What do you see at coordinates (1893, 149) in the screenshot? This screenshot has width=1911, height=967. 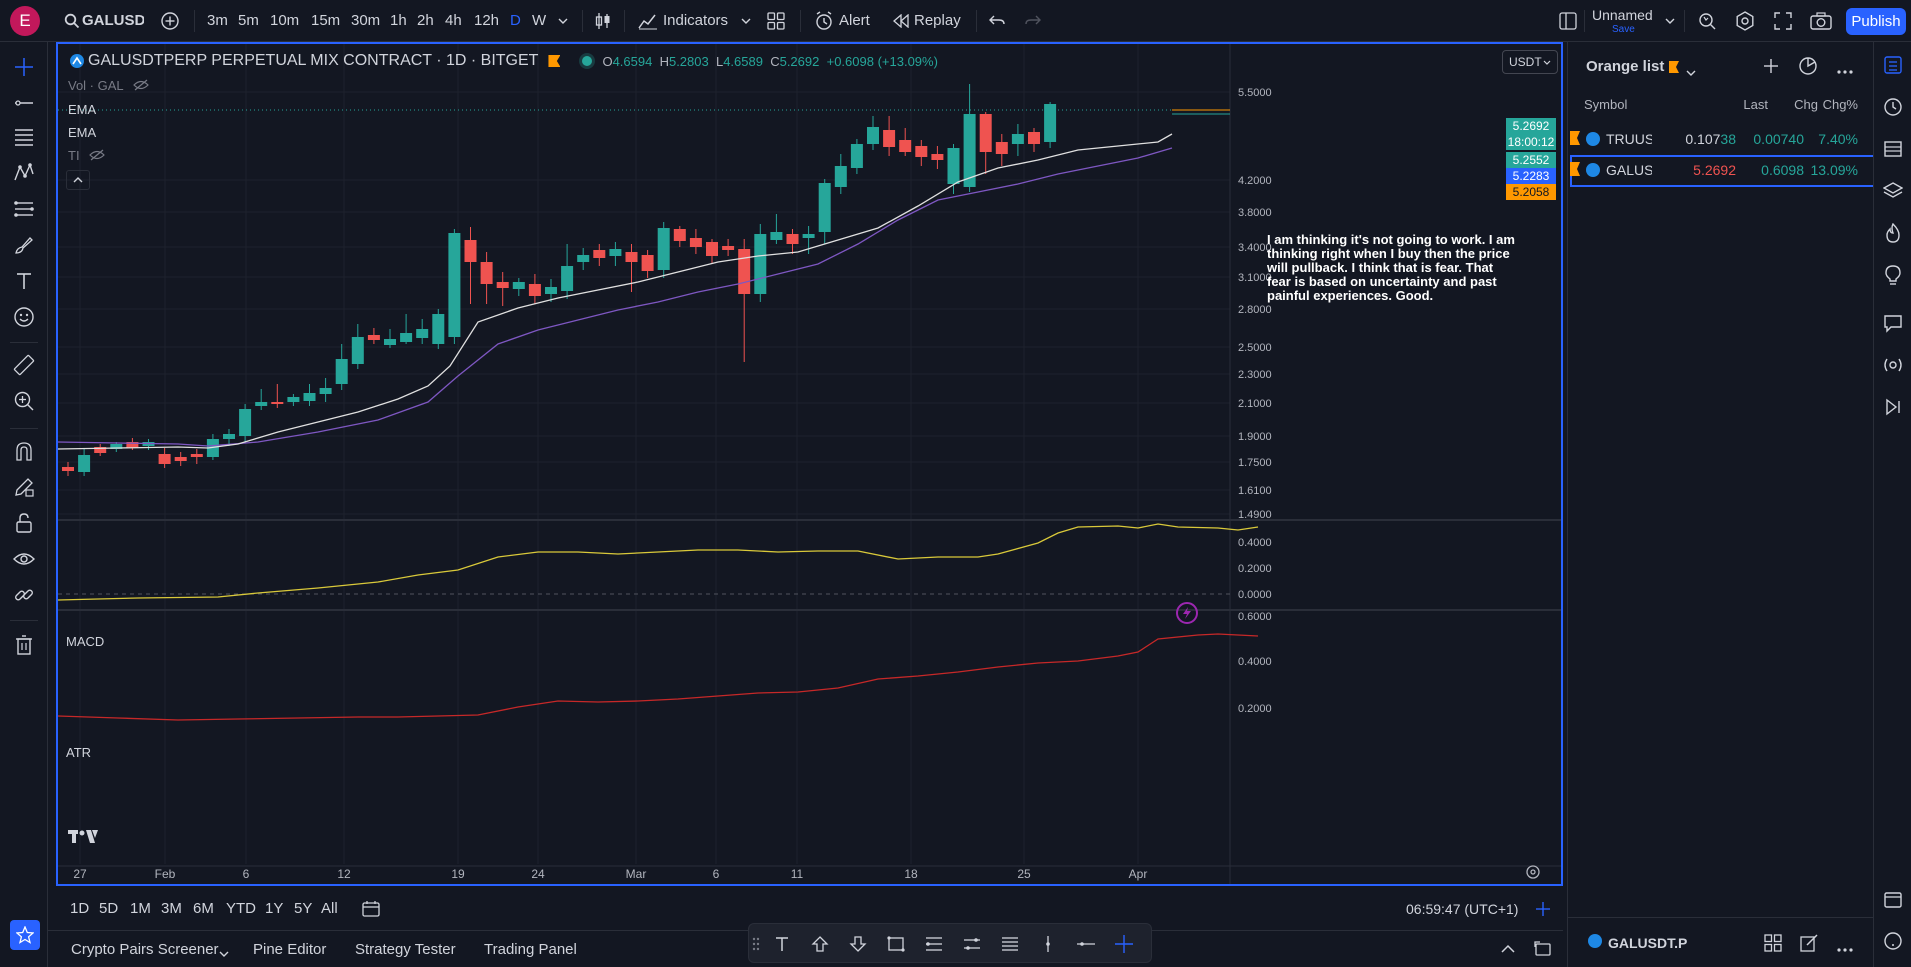 I see `data-window-icon` at bounding box center [1893, 149].